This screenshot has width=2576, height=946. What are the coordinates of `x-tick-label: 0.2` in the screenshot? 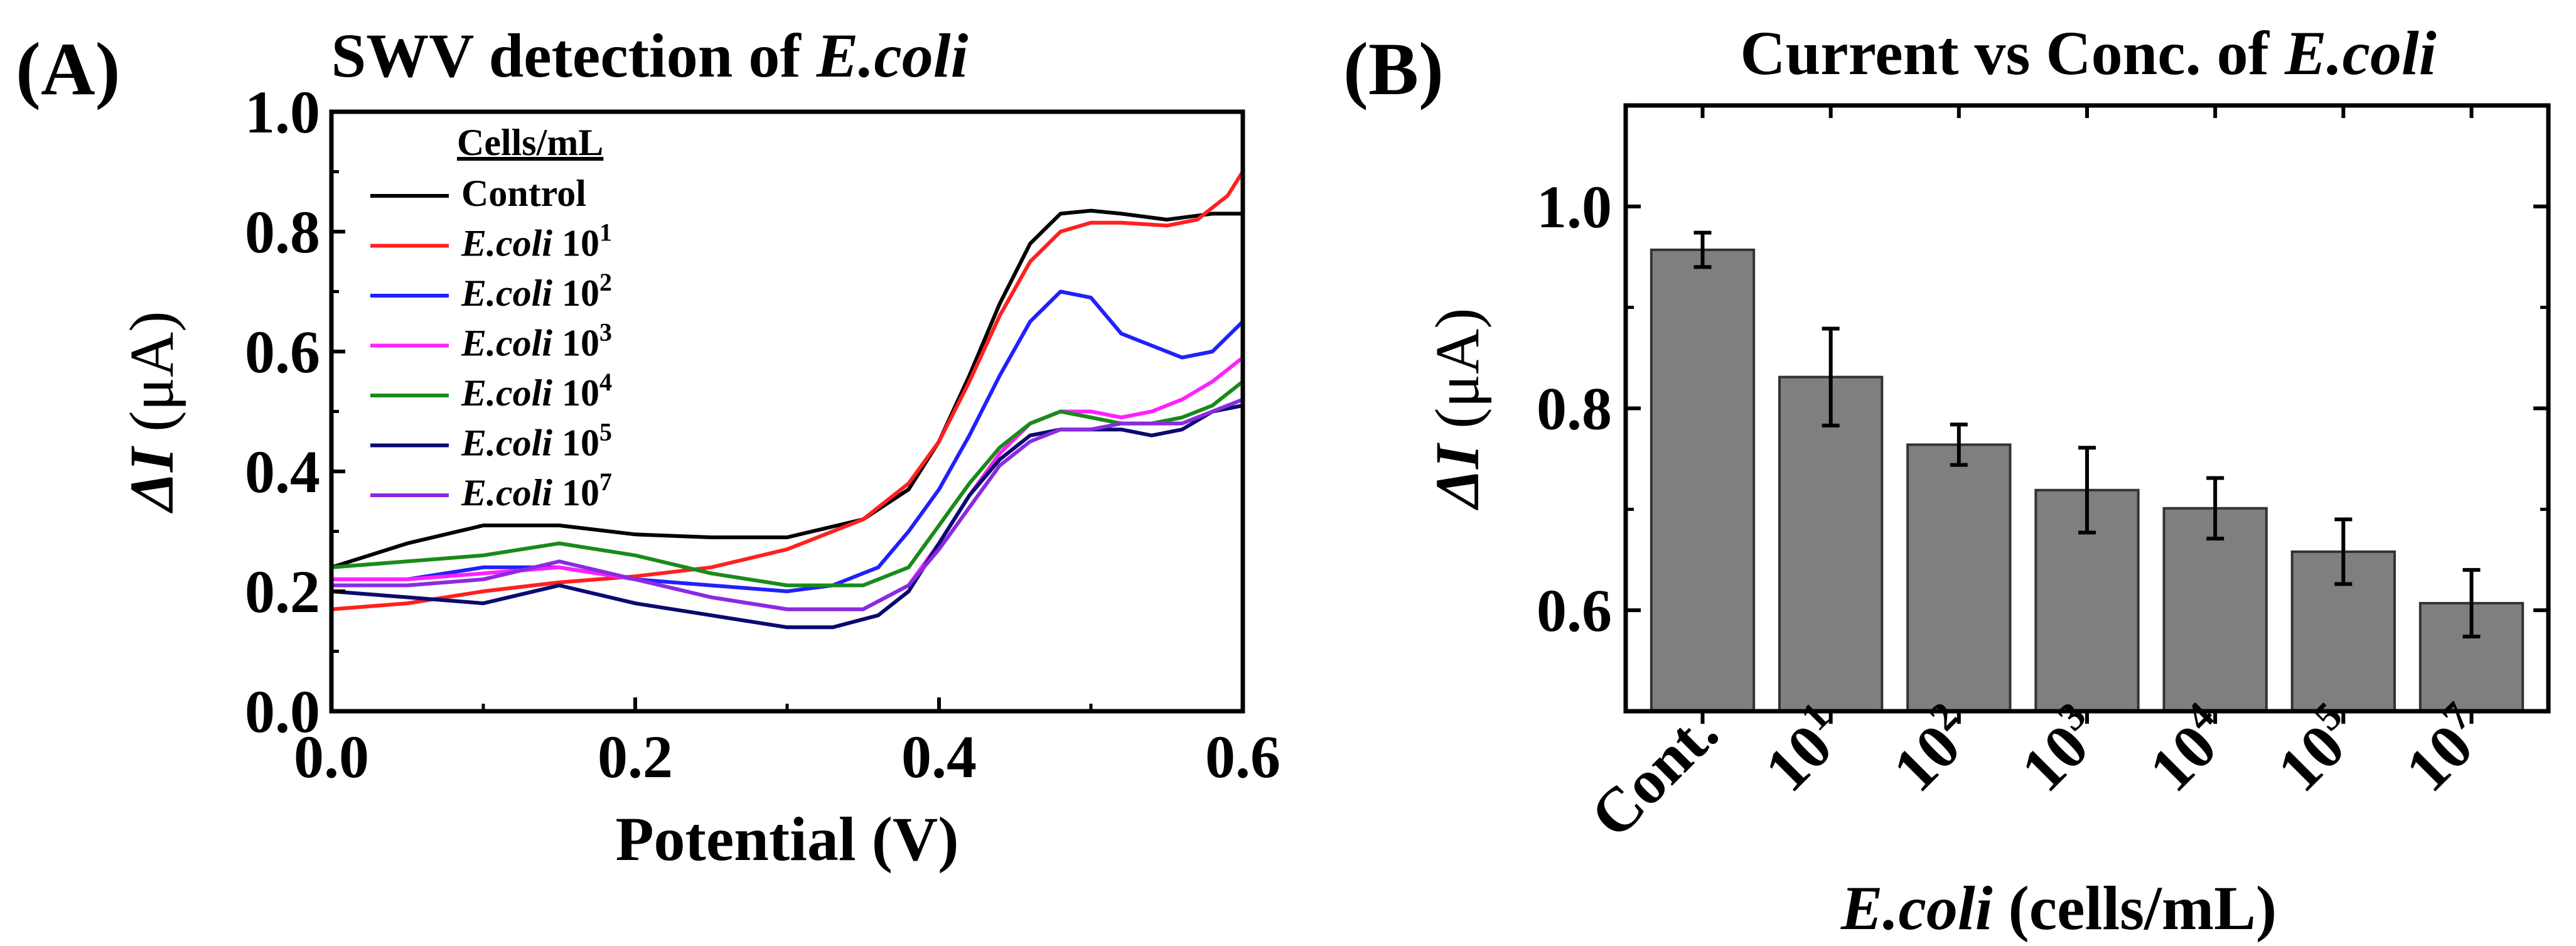 It's located at (635, 756).